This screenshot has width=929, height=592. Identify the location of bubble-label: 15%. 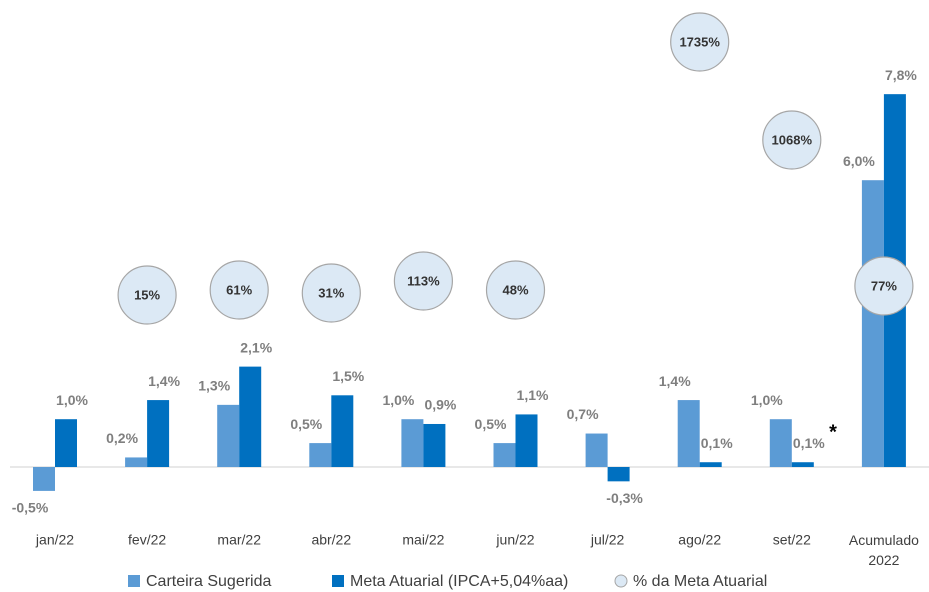
(147, 294).